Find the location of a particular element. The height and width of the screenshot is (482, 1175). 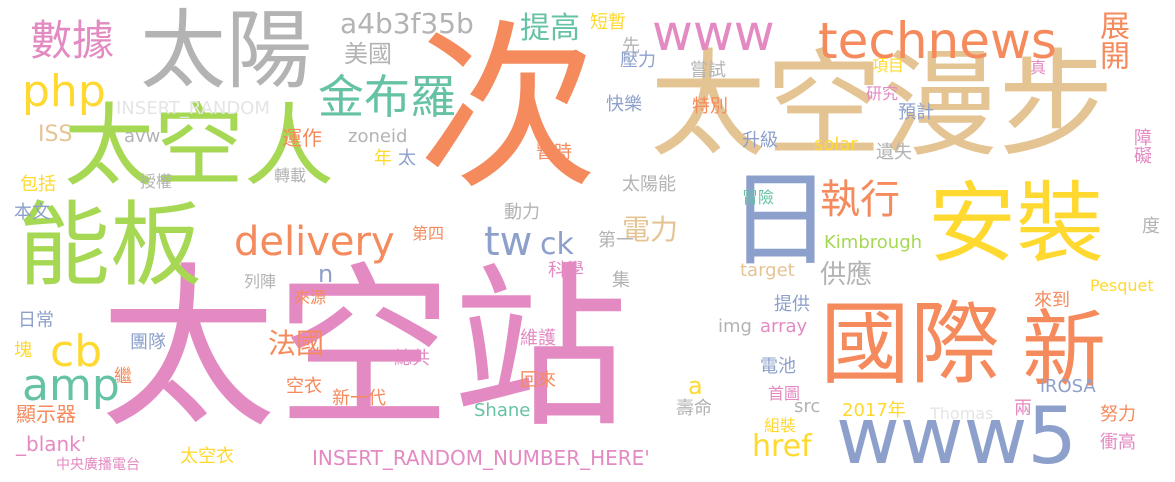

cloud-word-repost: 轉載 is located at coordinates (290, 175).